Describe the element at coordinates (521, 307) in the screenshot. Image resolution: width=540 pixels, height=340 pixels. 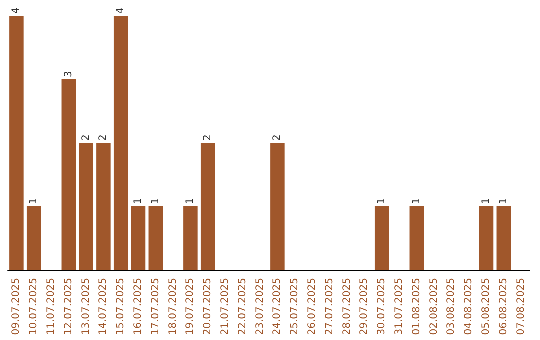
I see `x-tick-label: 07.08.2025` at that location.